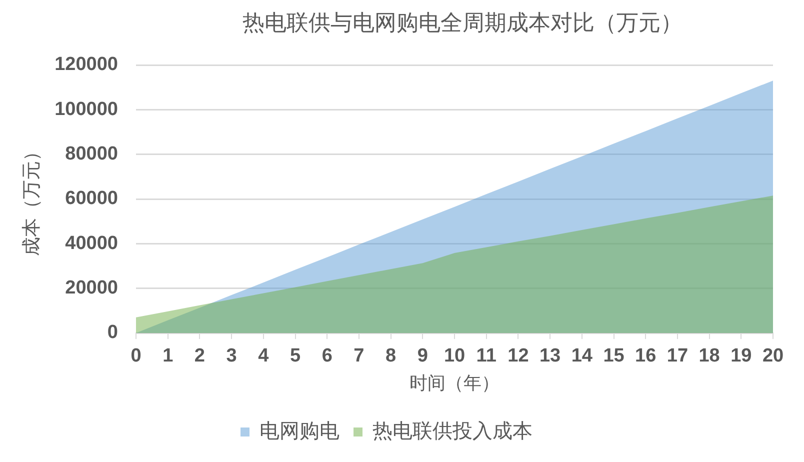  What do you see at coordinates (168, 356) in the screenshot?
I see `x-tick-label: 1` at bounding box center [168, 356].